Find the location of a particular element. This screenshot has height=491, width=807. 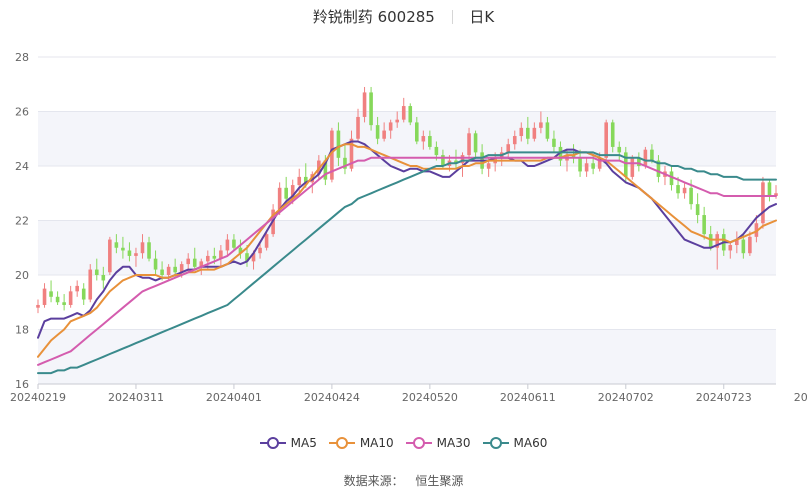

y-tick-label: 18 is located at coordinates (22, 330).